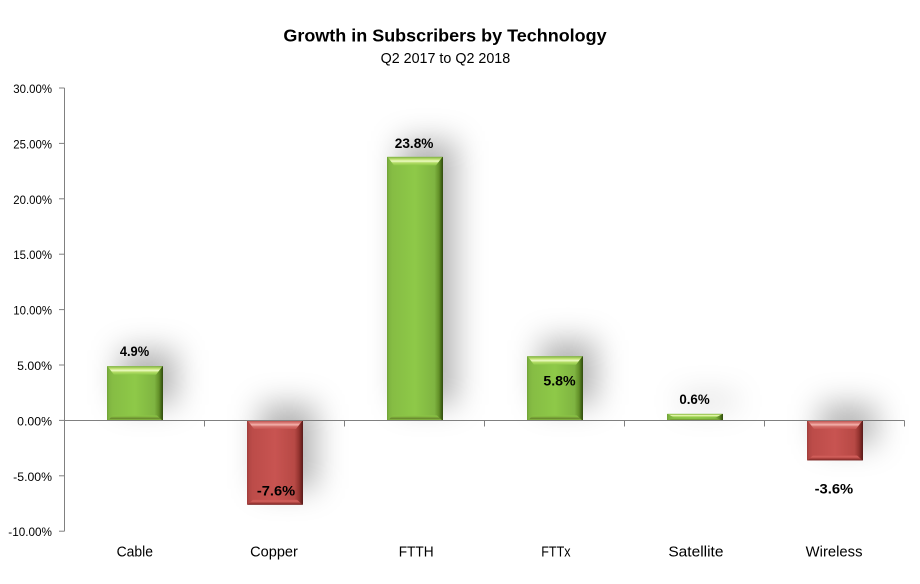 The image size is (920, 584). I want to click on svg-text: -3.6%, so click(834, 488).